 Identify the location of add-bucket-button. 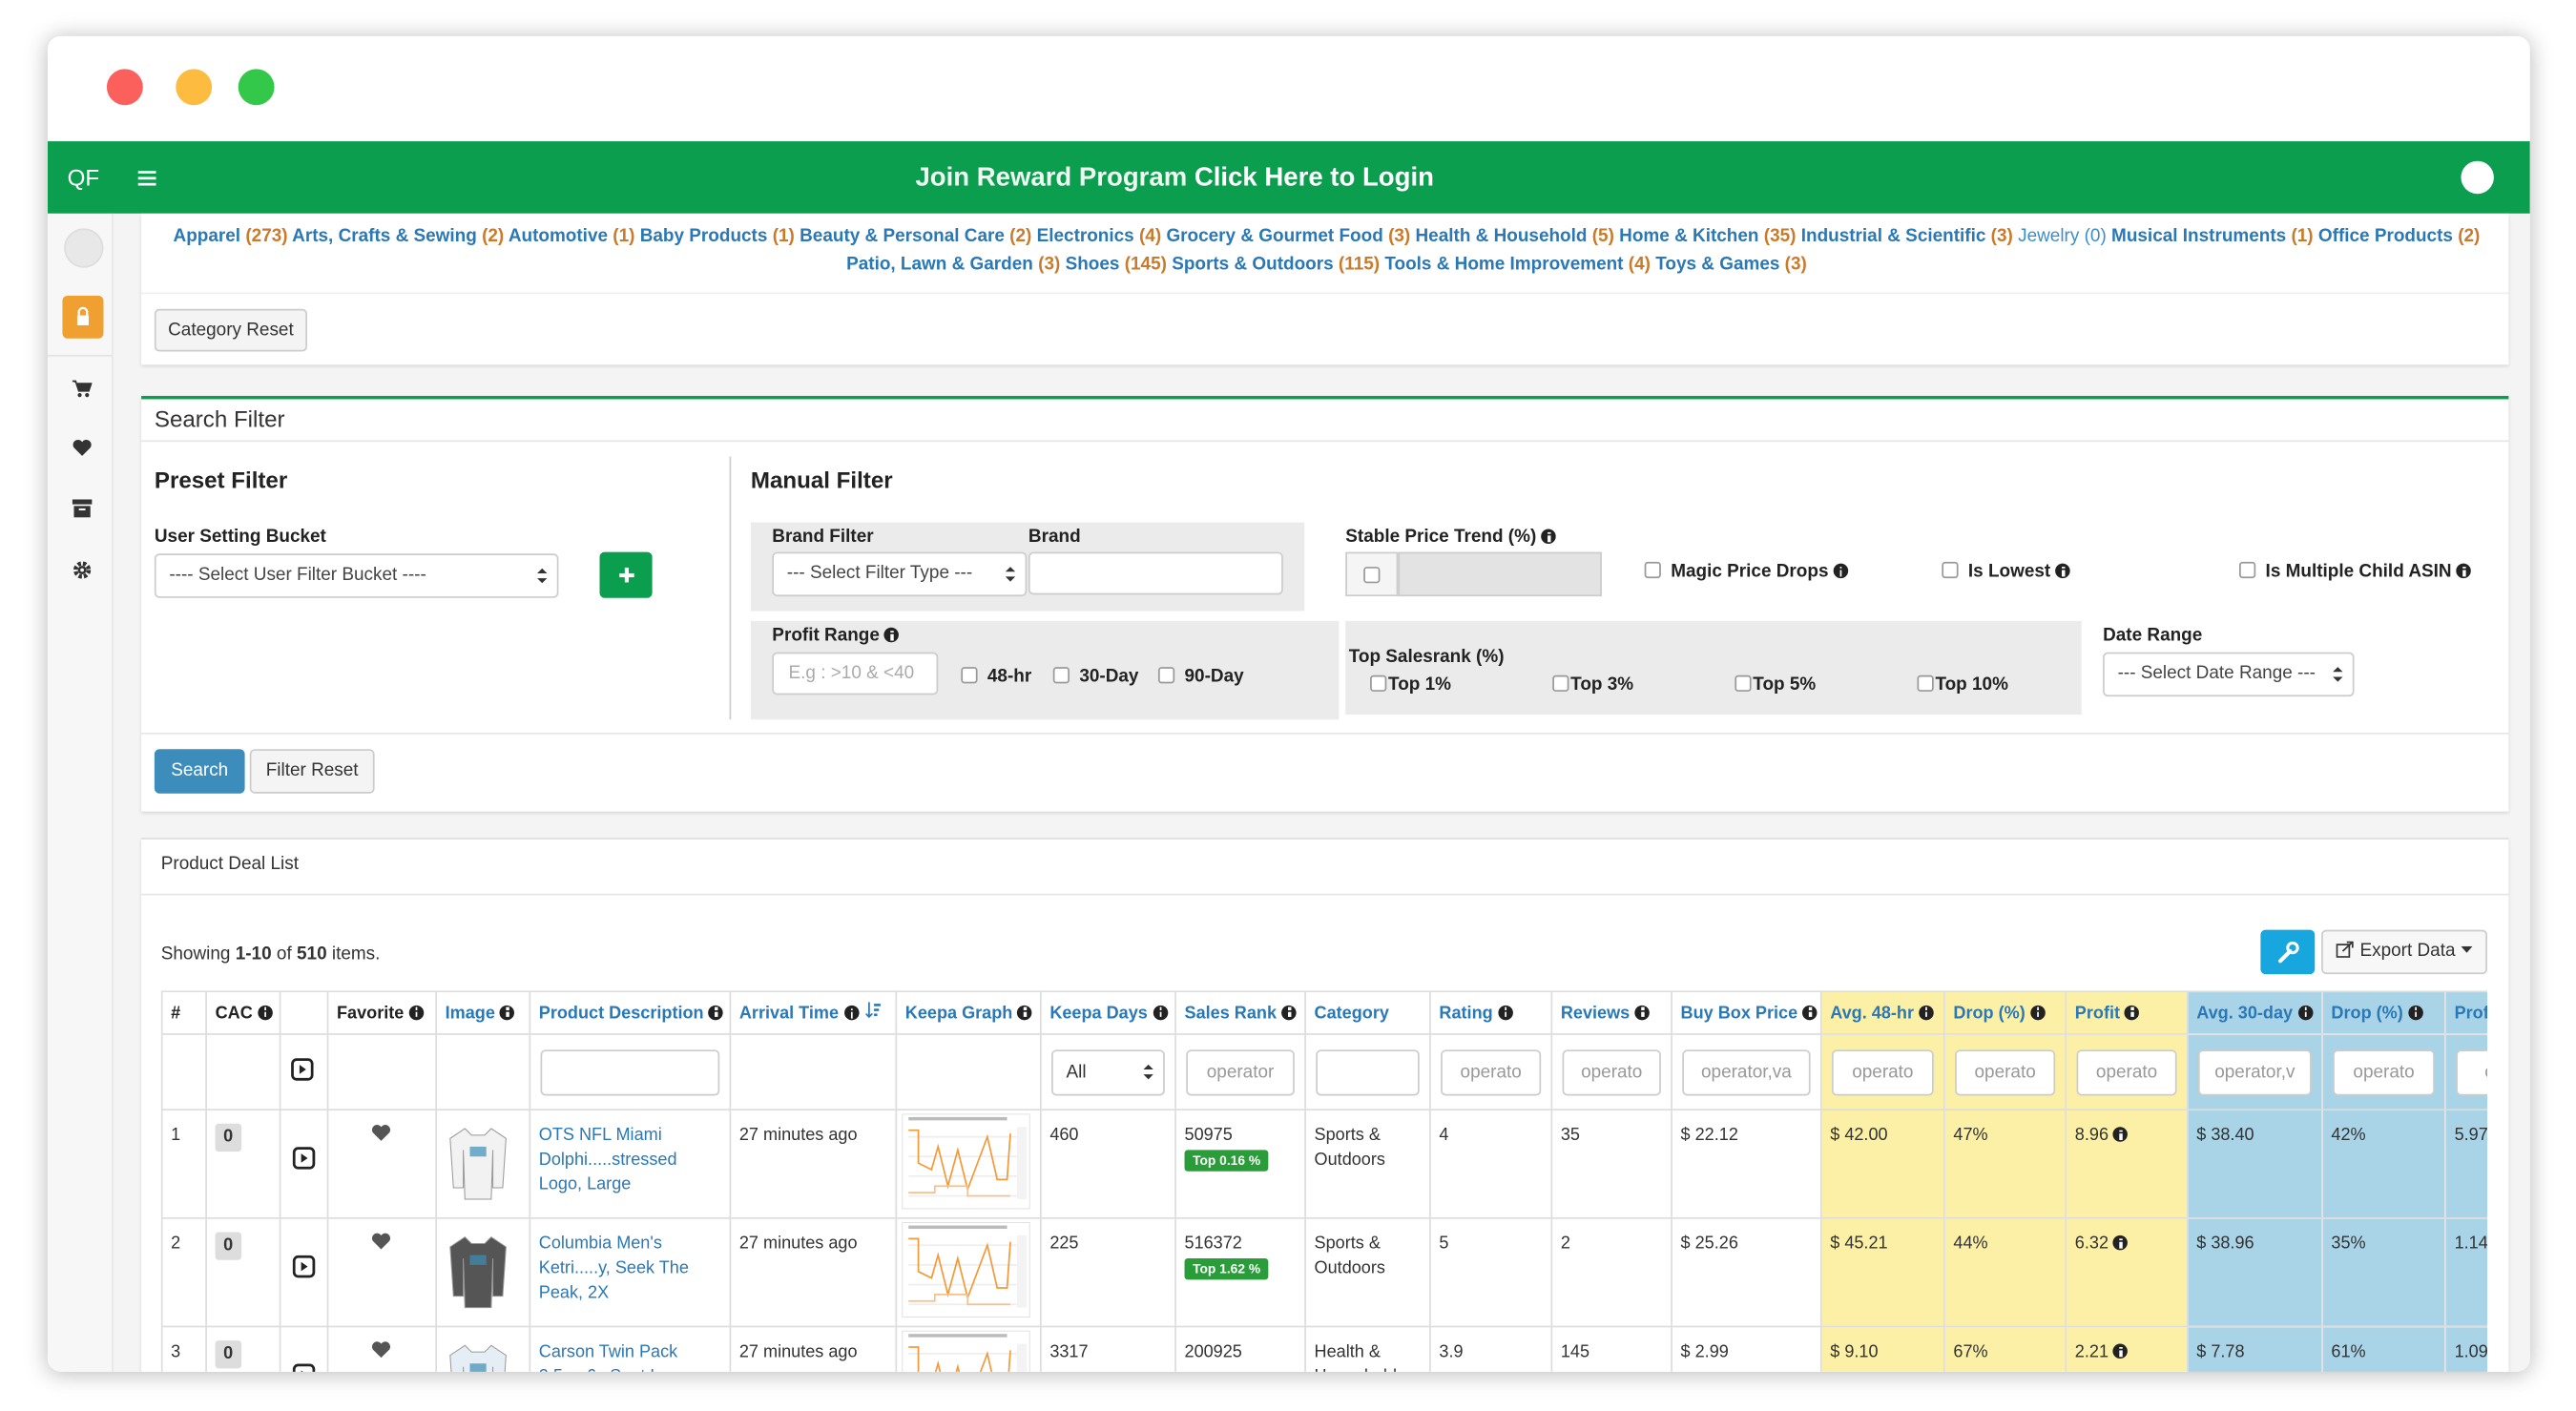
(626, 574).